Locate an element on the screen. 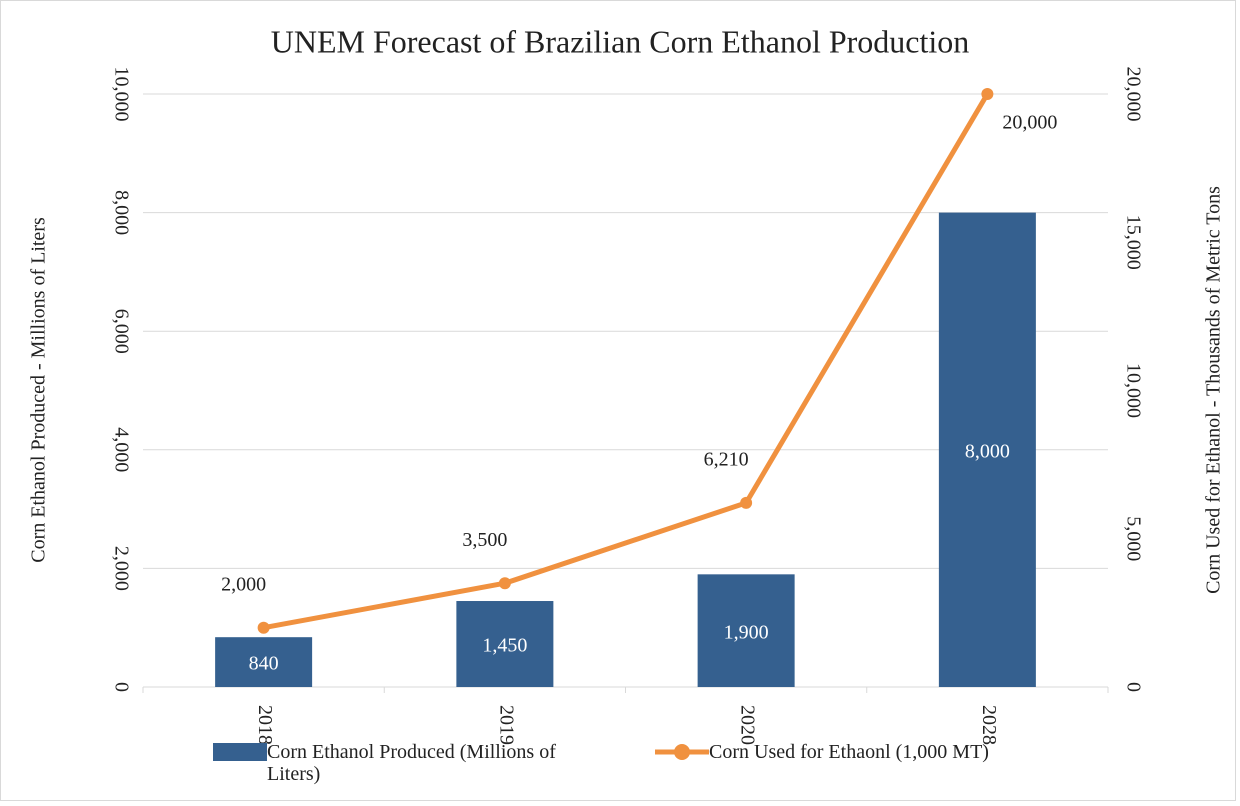 Image resolution: width=1240 pixels, height=806 pixels. bar-value-label: 840 is located at coordinates (264, 664).